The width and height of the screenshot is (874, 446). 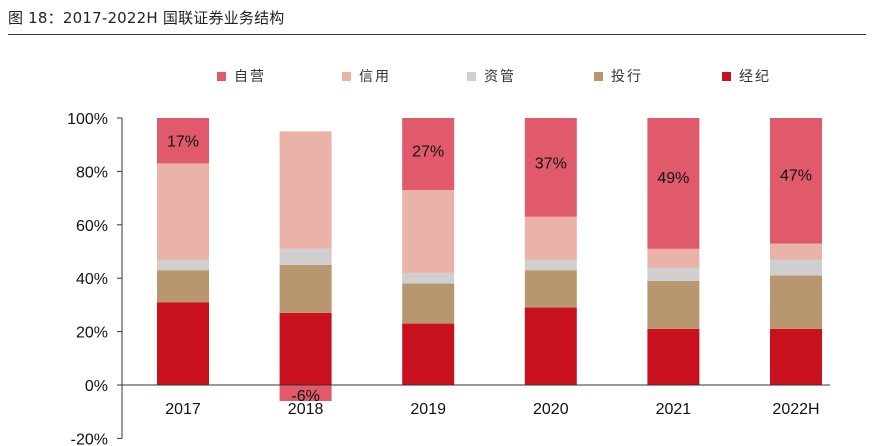 I want to click on data-label: 37%, so click(x=551, y=163).